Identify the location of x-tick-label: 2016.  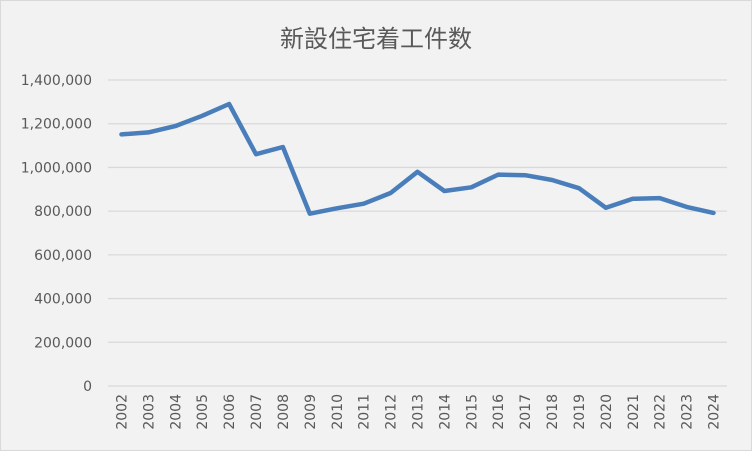
(499, 412).